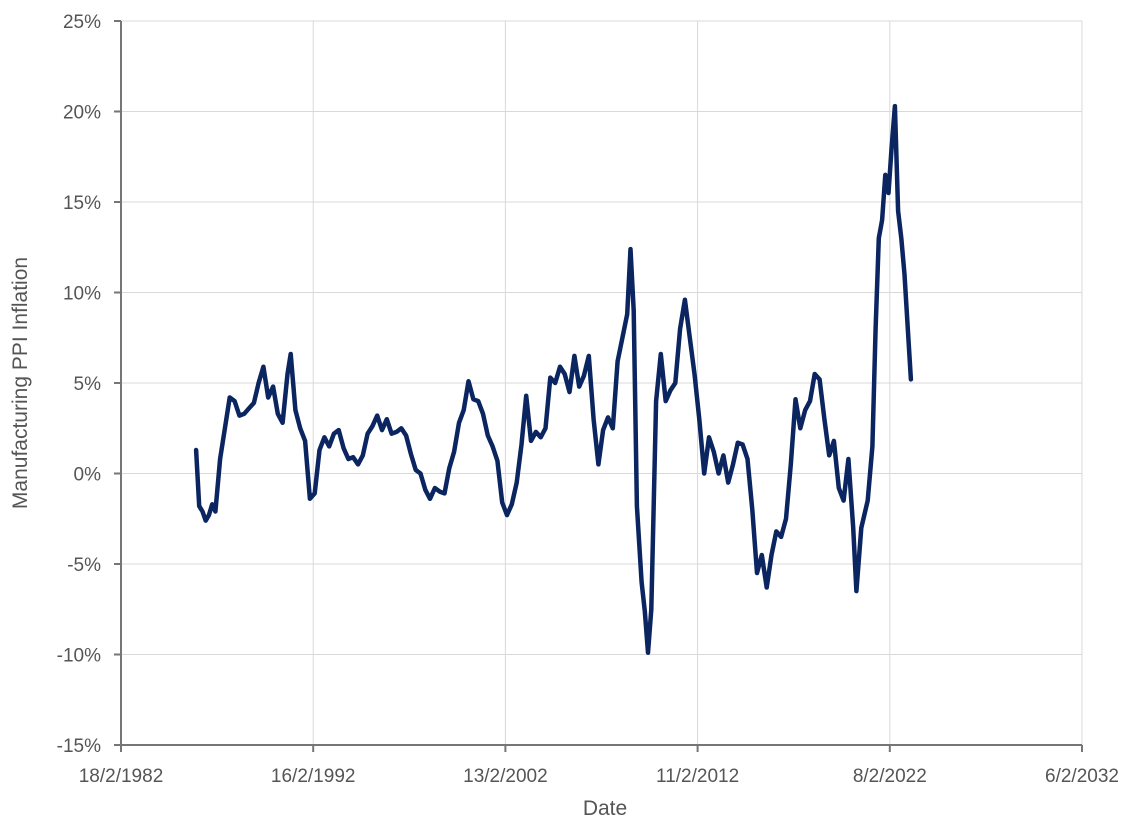 Image resolution: width=1137 pixels, height=826 pixels. I want to click on y-tick-label: -5%, so click(84, 565).